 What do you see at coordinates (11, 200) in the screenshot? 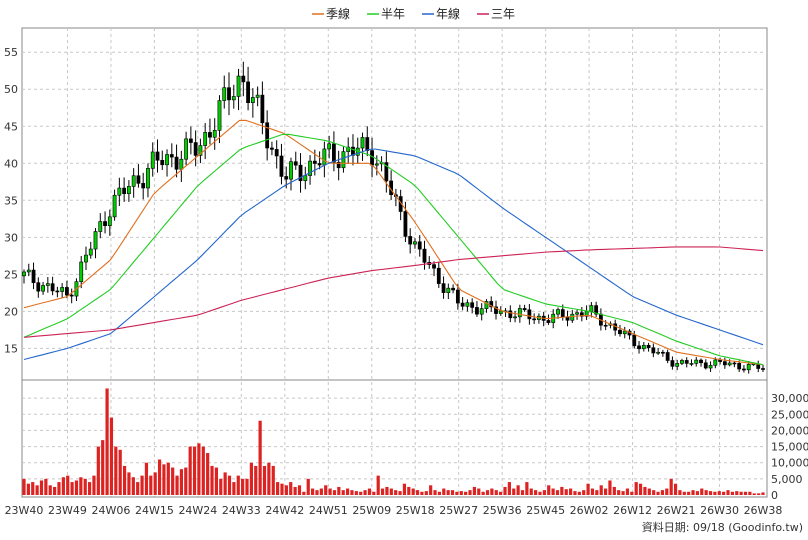
I see `price-tick-label: 35` at bounding box center [11, 200].